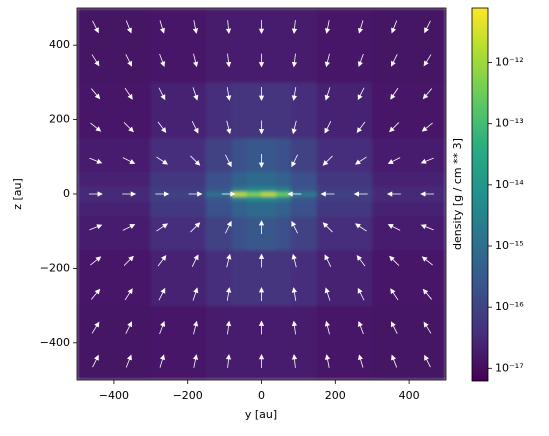 Image resolution: width=549 pixels, height=436 pixels. What do you see at coordinates (59, 44) in the screenshot?
I see `y-tick-label: 400` at bounding box center [59, 44].